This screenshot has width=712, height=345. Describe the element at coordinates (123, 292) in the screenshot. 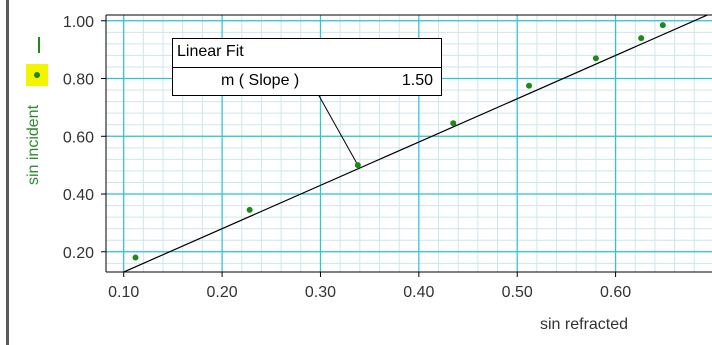

I see `x-tick-label: 0.10` at that location.